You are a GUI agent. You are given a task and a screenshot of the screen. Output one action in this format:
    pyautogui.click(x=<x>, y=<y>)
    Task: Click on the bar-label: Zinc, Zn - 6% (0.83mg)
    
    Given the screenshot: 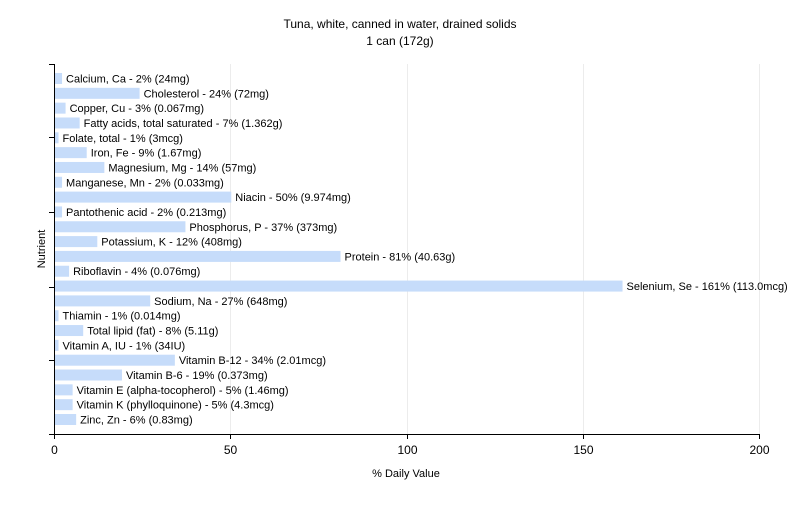 What is the action you would take?
    pyautogui.click(x=136, y=421)
    